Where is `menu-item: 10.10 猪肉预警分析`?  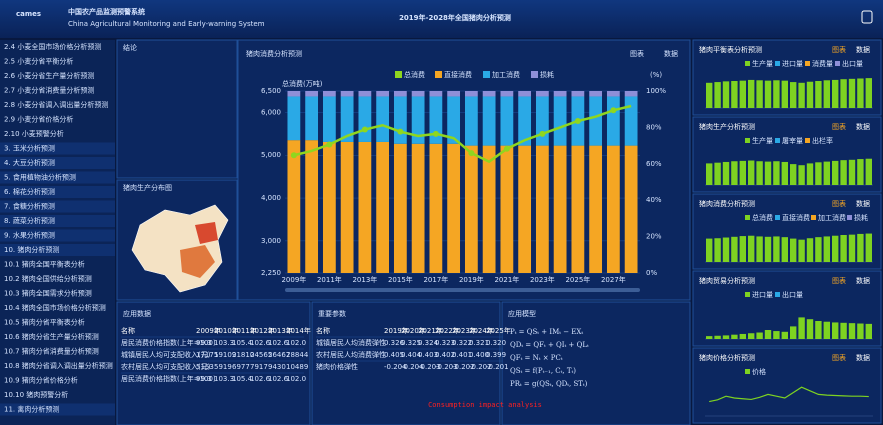
menu-item: 10.10 猪肉预警分析 is located at coordinates (36, 394).